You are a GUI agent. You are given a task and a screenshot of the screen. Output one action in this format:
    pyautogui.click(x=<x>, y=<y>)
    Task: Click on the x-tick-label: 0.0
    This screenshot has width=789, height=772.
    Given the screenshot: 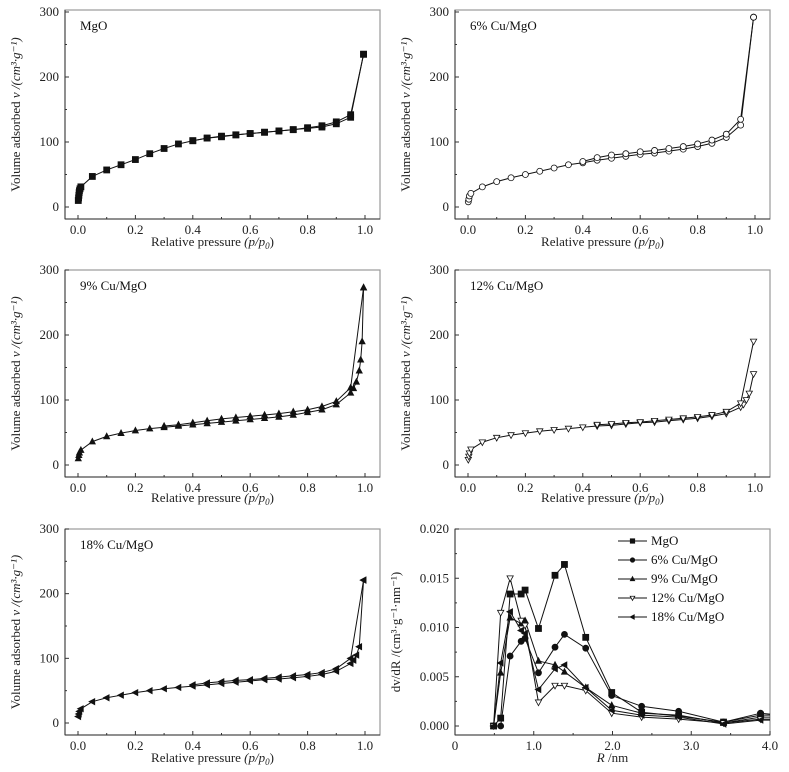 What is the action you would take?
    pyautogui.click(x=78, y=745)
    